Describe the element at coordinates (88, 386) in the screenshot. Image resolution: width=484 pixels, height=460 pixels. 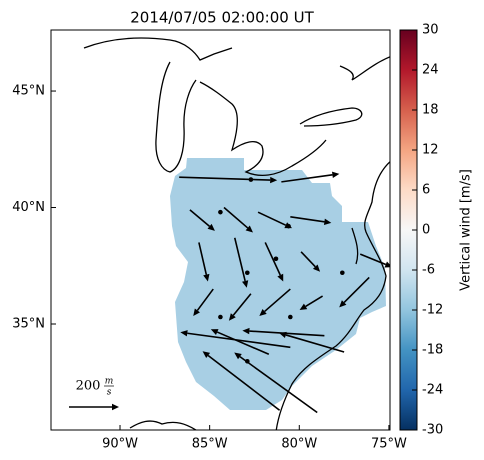
I see `quiver-key-value: 200` at that location.